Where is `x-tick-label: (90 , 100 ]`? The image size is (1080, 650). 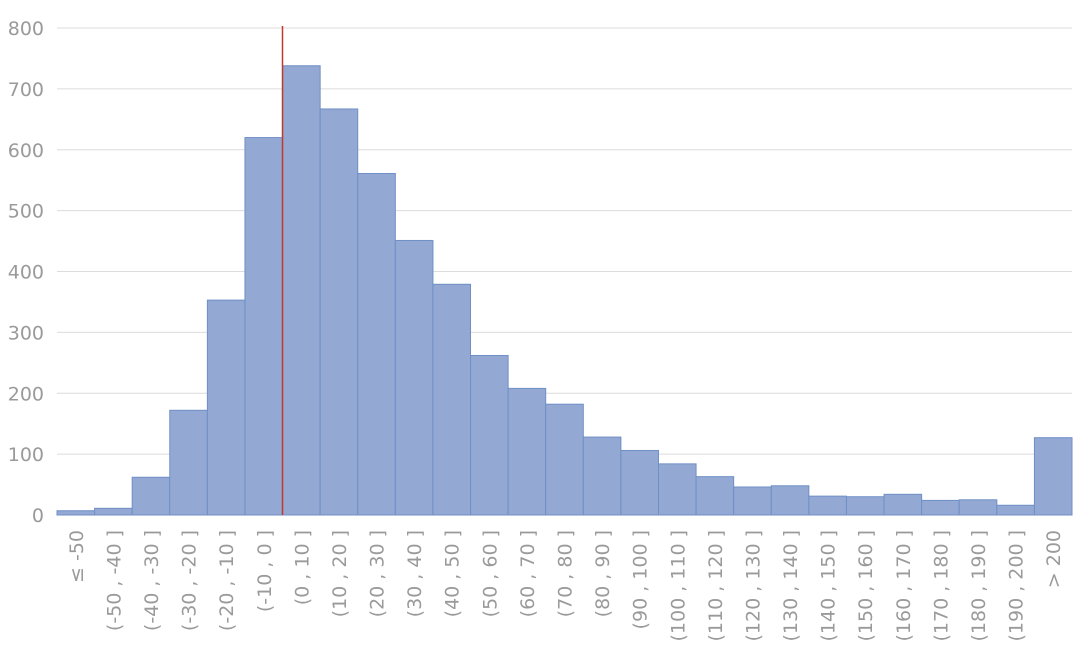
x-tick-label: (90 , 100 ] is located at coordinates (641, 579).